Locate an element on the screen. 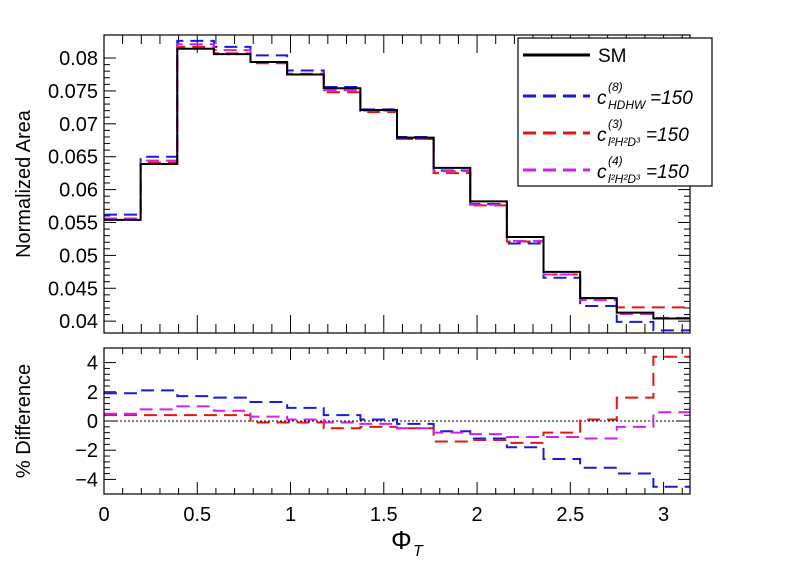  y-tick-label: 0.065 is located at coordinates (73, 158).